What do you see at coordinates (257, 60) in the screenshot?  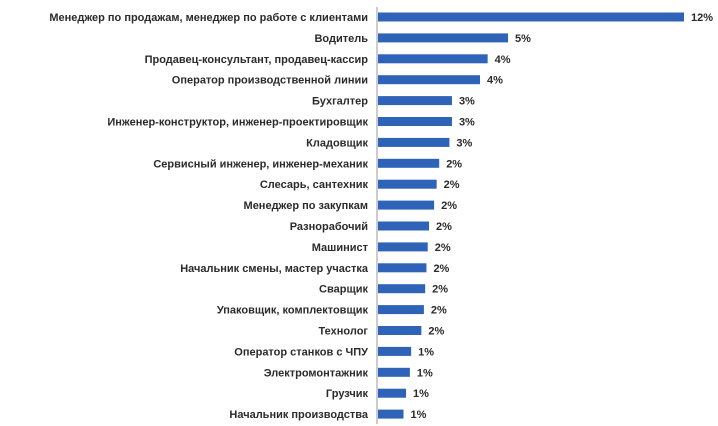 I see `category-label: Продавец-консультант, продавец-кассир` at bounding box center [257, 60].